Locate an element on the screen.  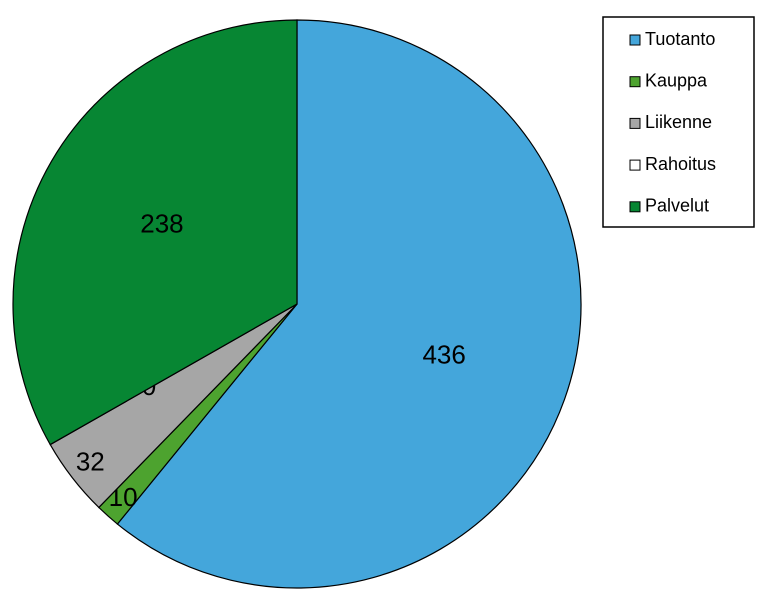
legend-box is located at coordinates (678, 122).